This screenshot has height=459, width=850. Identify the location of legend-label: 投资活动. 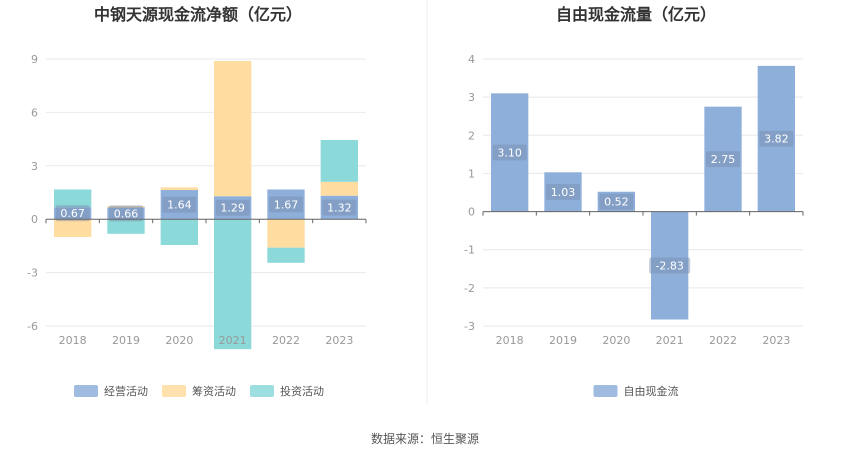
(302, 391).